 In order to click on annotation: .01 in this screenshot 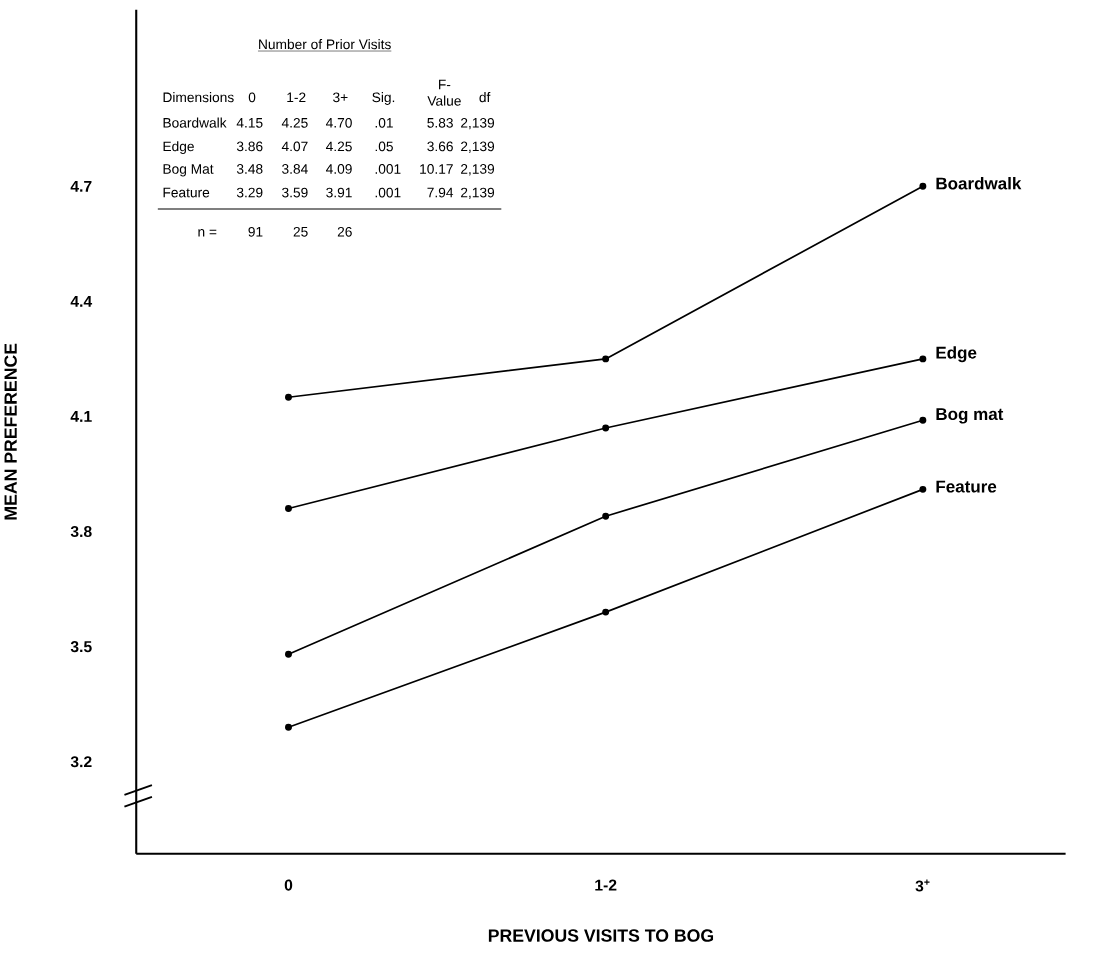, I will do `click(384, 123)`.